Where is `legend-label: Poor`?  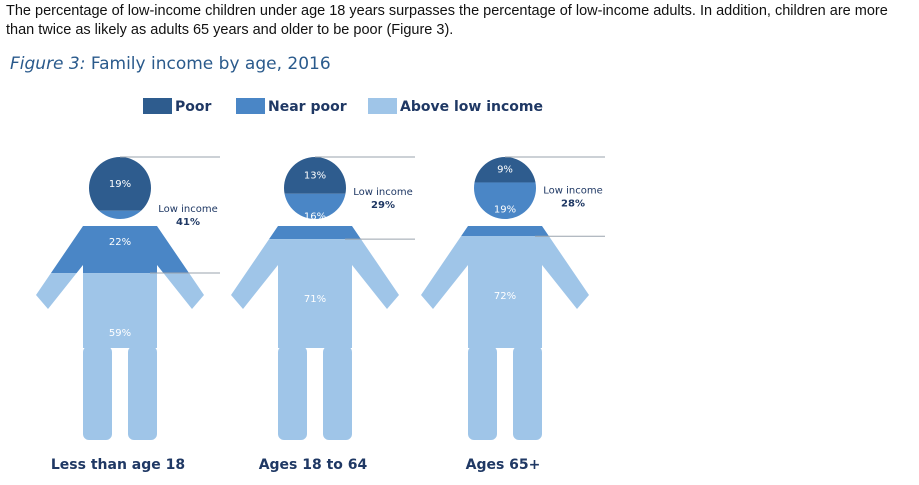
legend-label: Poor is located at coordinates (193, 107).